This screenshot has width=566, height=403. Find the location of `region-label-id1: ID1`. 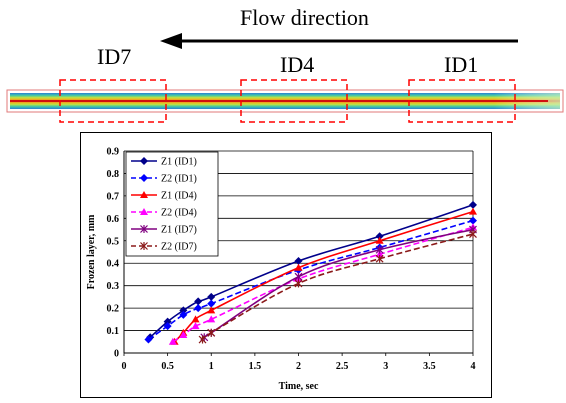

region-label-id1: ID1 is located at coordinates (461, 64).